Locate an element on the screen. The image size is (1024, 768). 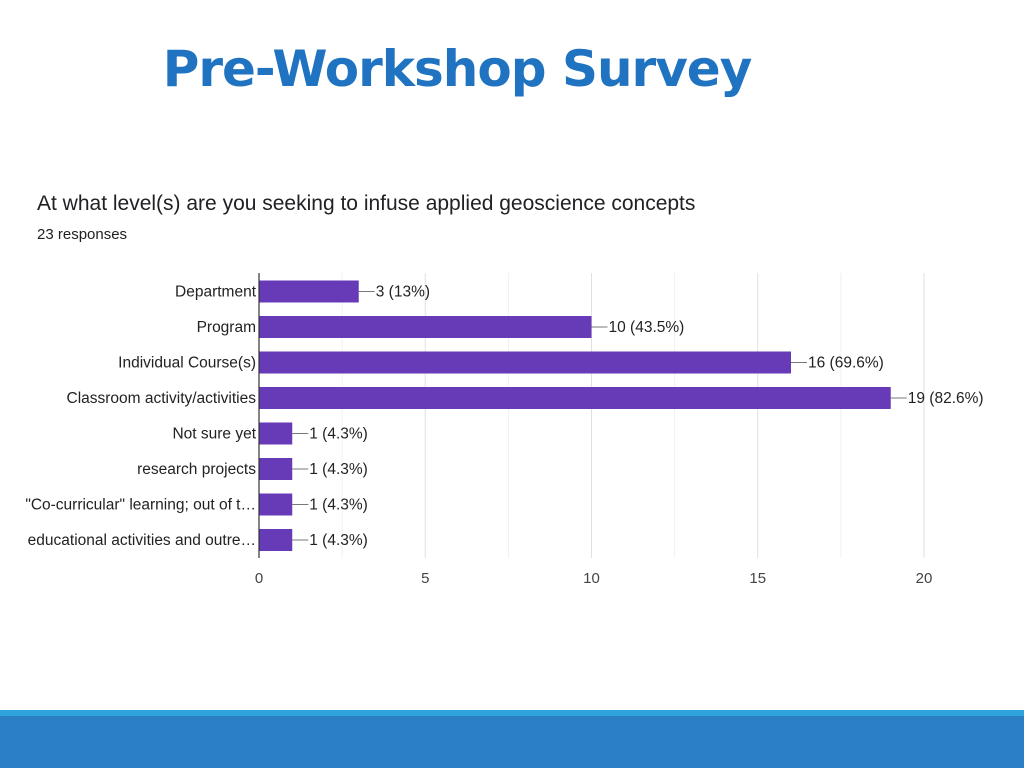
footer-band is located at coordinates (512, 742).